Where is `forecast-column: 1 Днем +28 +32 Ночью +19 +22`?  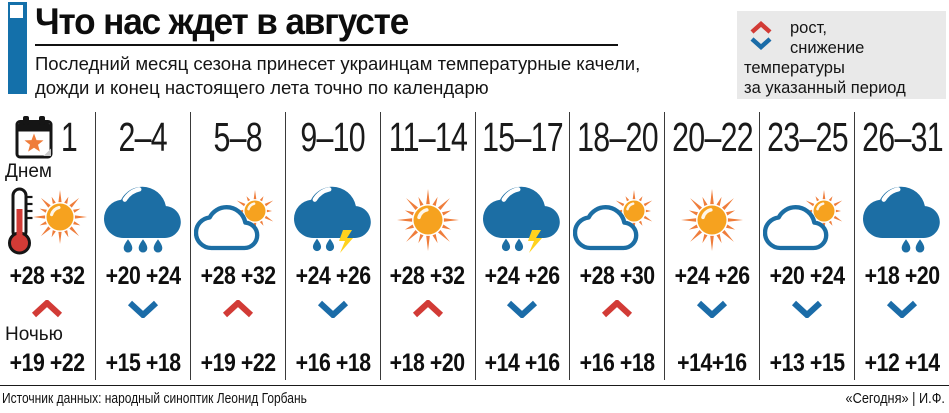 forecast-column: 1 Днем +28 +32 Ночью +19 +22 is located at coordinates (47, 246).